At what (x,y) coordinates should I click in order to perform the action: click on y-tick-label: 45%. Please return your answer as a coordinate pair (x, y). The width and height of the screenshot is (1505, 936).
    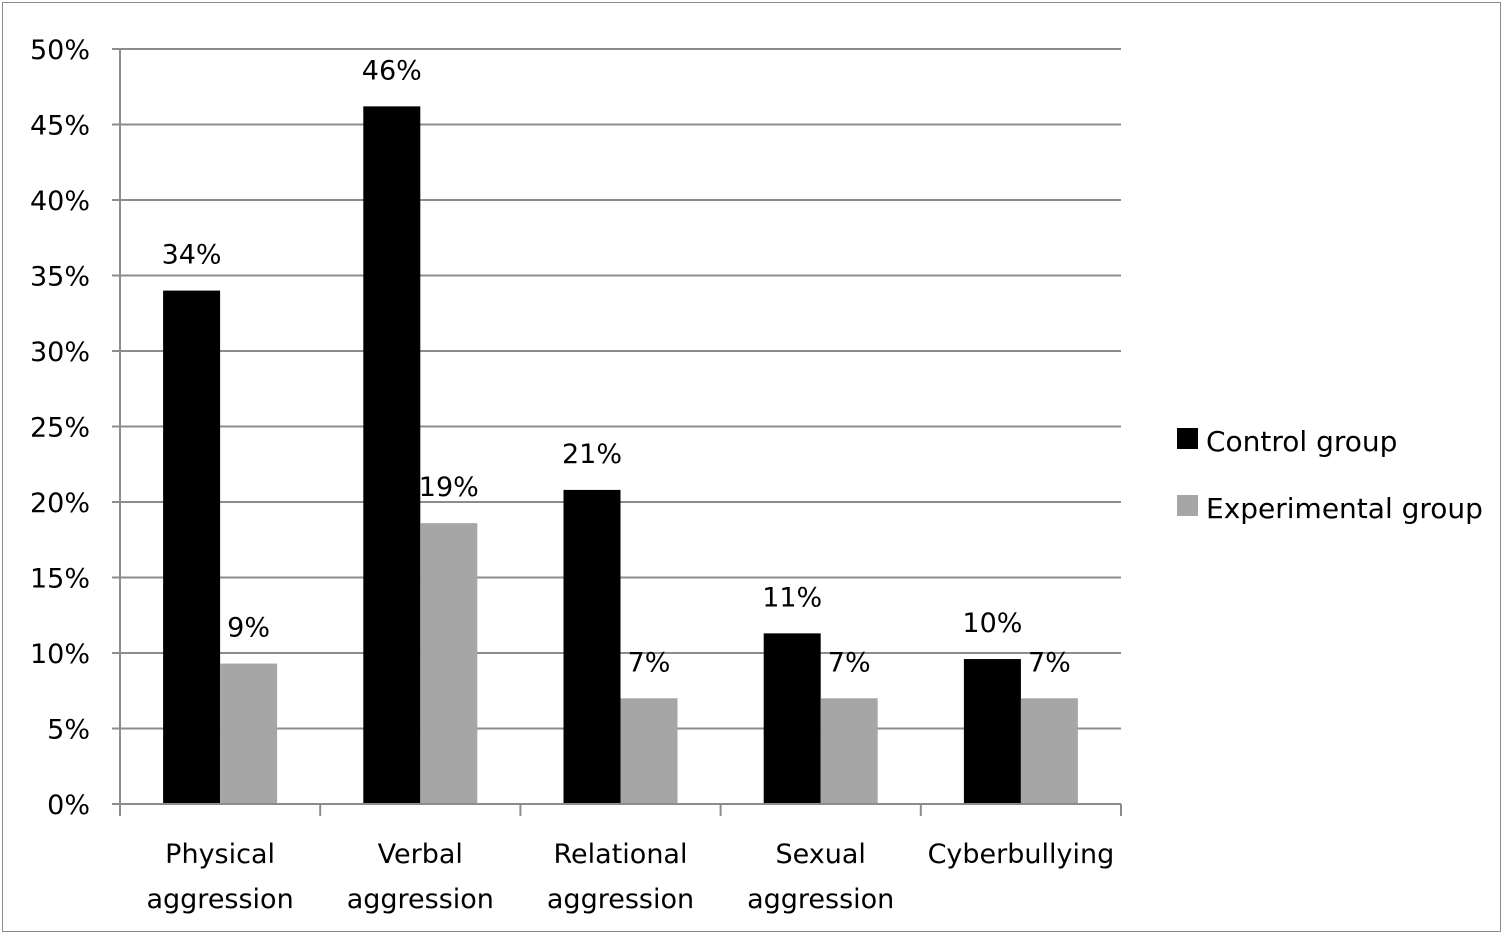
    Looking at the image, I should click on (60, 126).